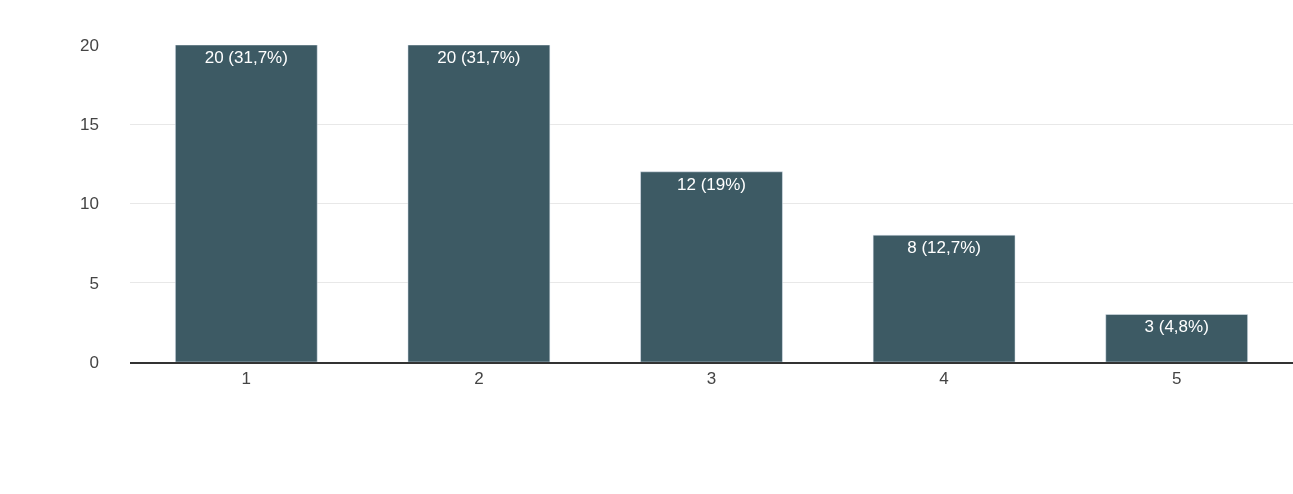 Image resolution: width=1293 pixels, height=494 pixels. What do you see at coordinates (89, 204) in the screenshot?
I see `y-tick-label: 10` at bounding box center [89, 204].